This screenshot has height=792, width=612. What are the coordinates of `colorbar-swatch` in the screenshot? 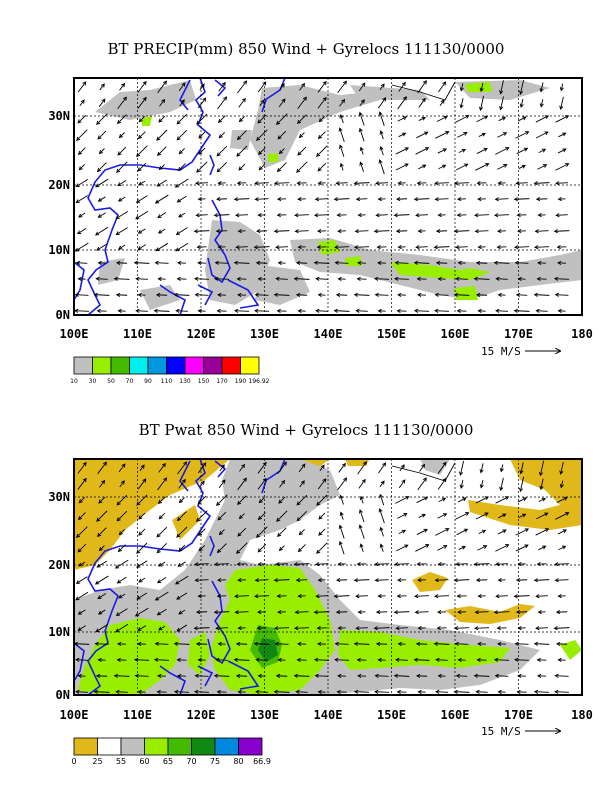 It's located at (120, 365).